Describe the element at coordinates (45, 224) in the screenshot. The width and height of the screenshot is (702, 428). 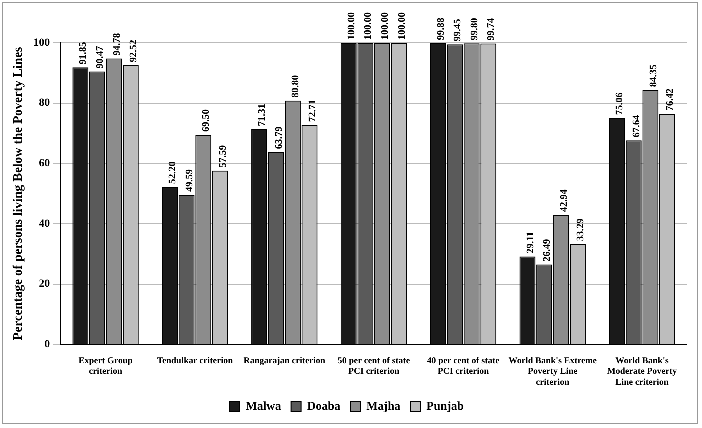
I see `y-tick-label: 40` at that location.